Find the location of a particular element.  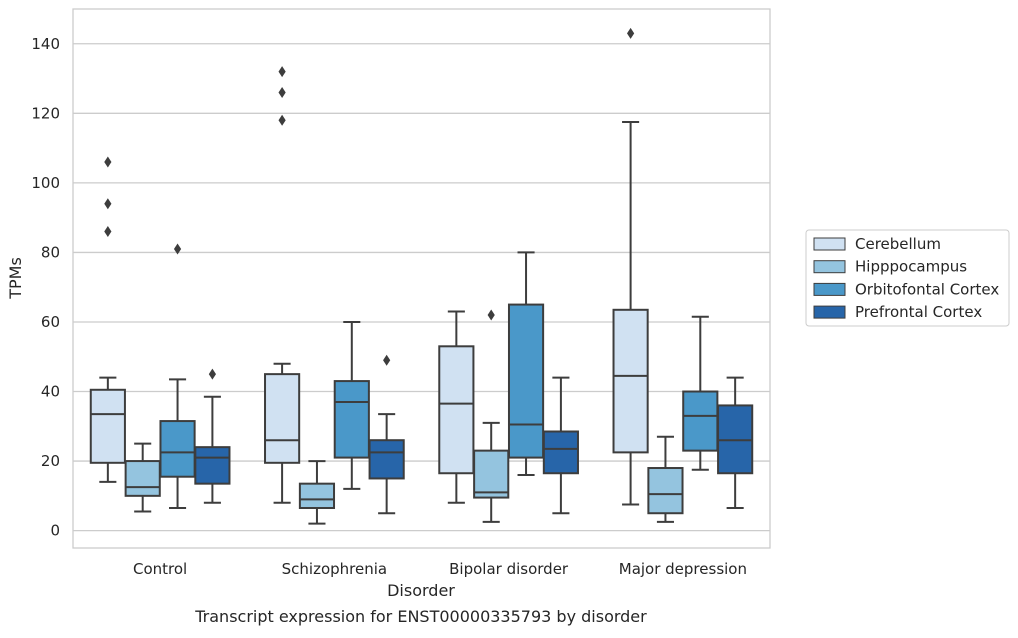

legend-item: Cerebellum is located at coordinates (877, 244).